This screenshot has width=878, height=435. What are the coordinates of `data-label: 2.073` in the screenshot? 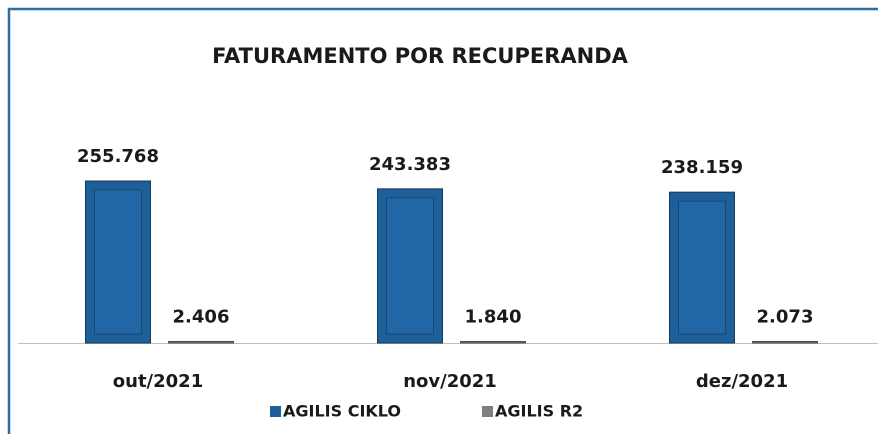 It's located at (785, 317).